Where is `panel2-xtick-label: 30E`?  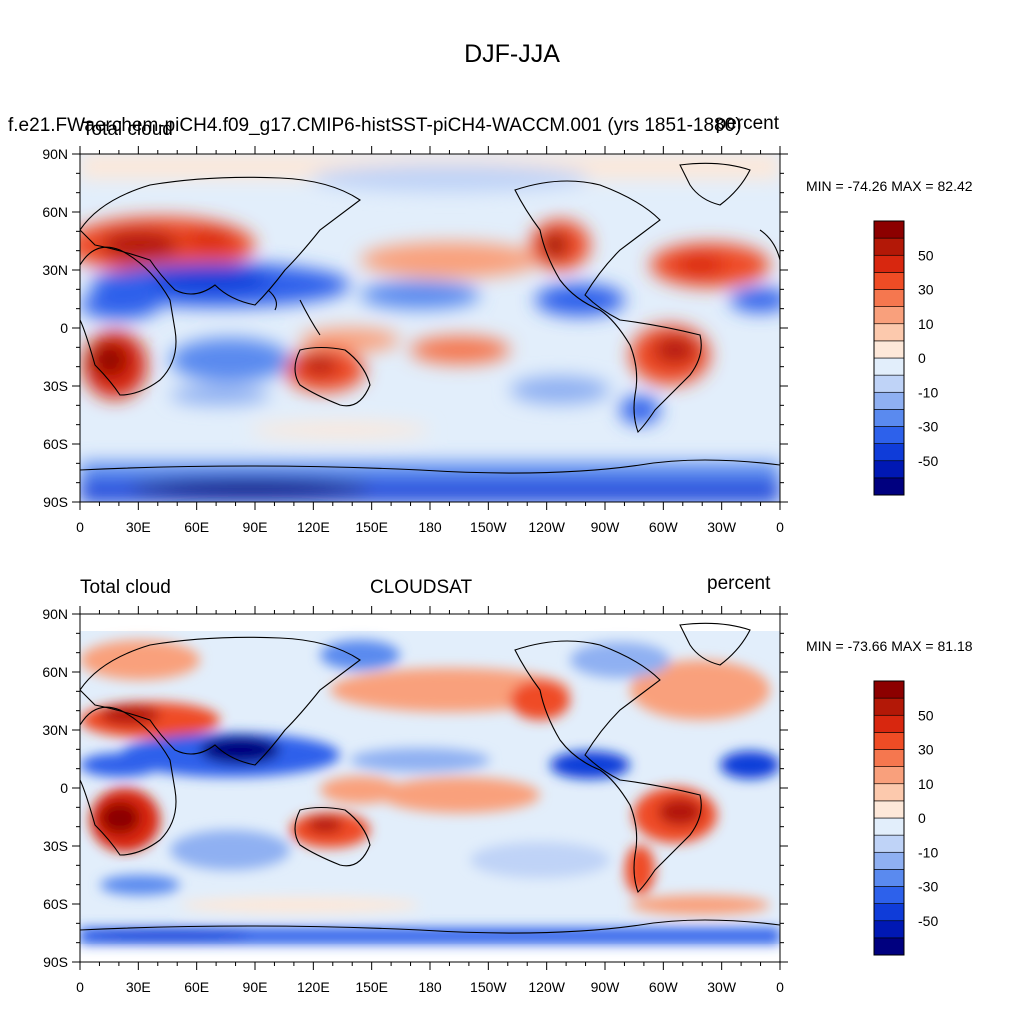 panel2-xtick-label: 30E is located at coordinates (138, 987).